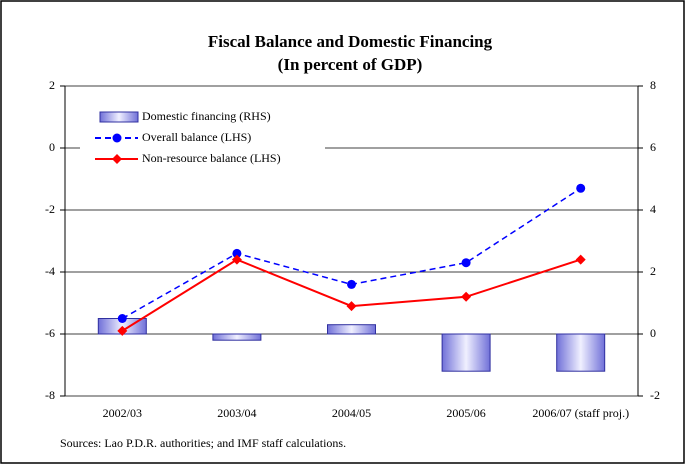  Describe the element at coordinates (119, 117) in the screenshot. I see `legend-swatch` at that location.